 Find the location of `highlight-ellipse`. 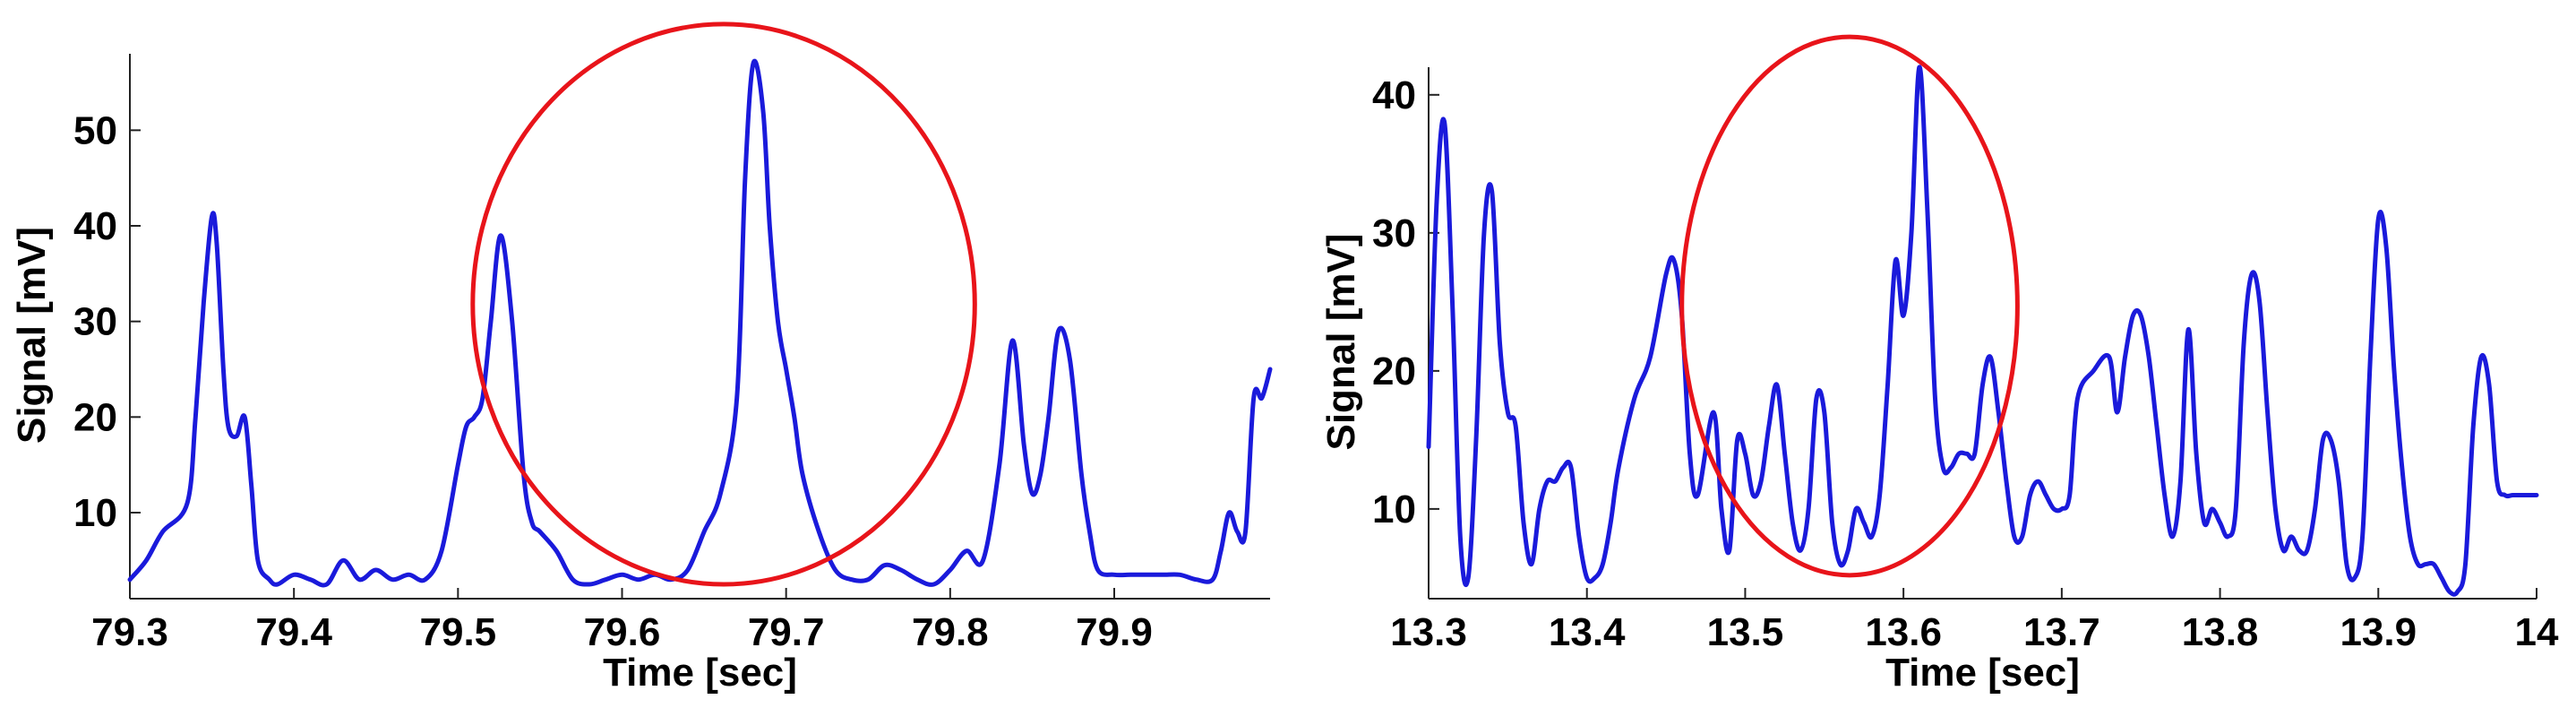

highlight-ellipse is located at coordinates (1849, 306).